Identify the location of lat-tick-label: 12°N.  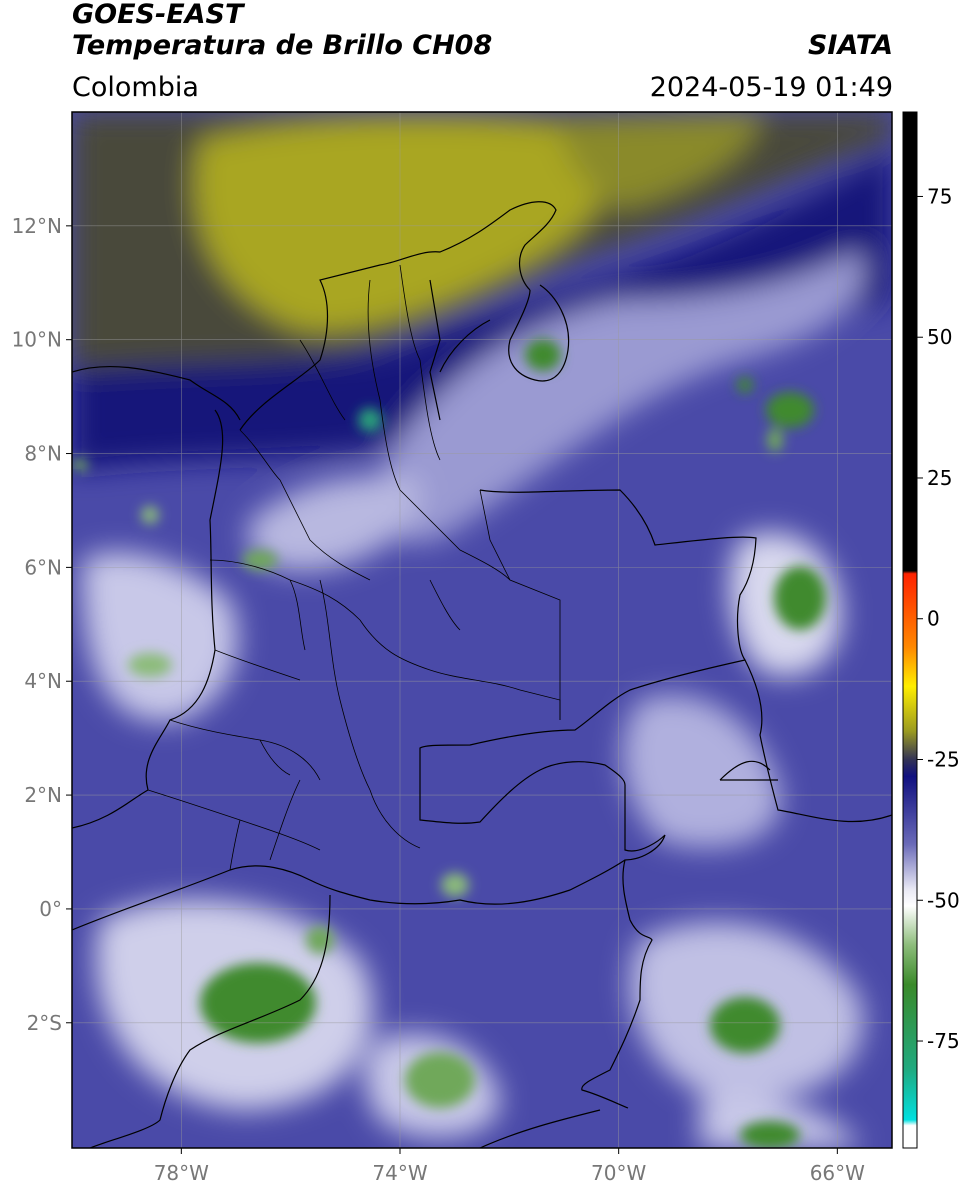
(37, 226).